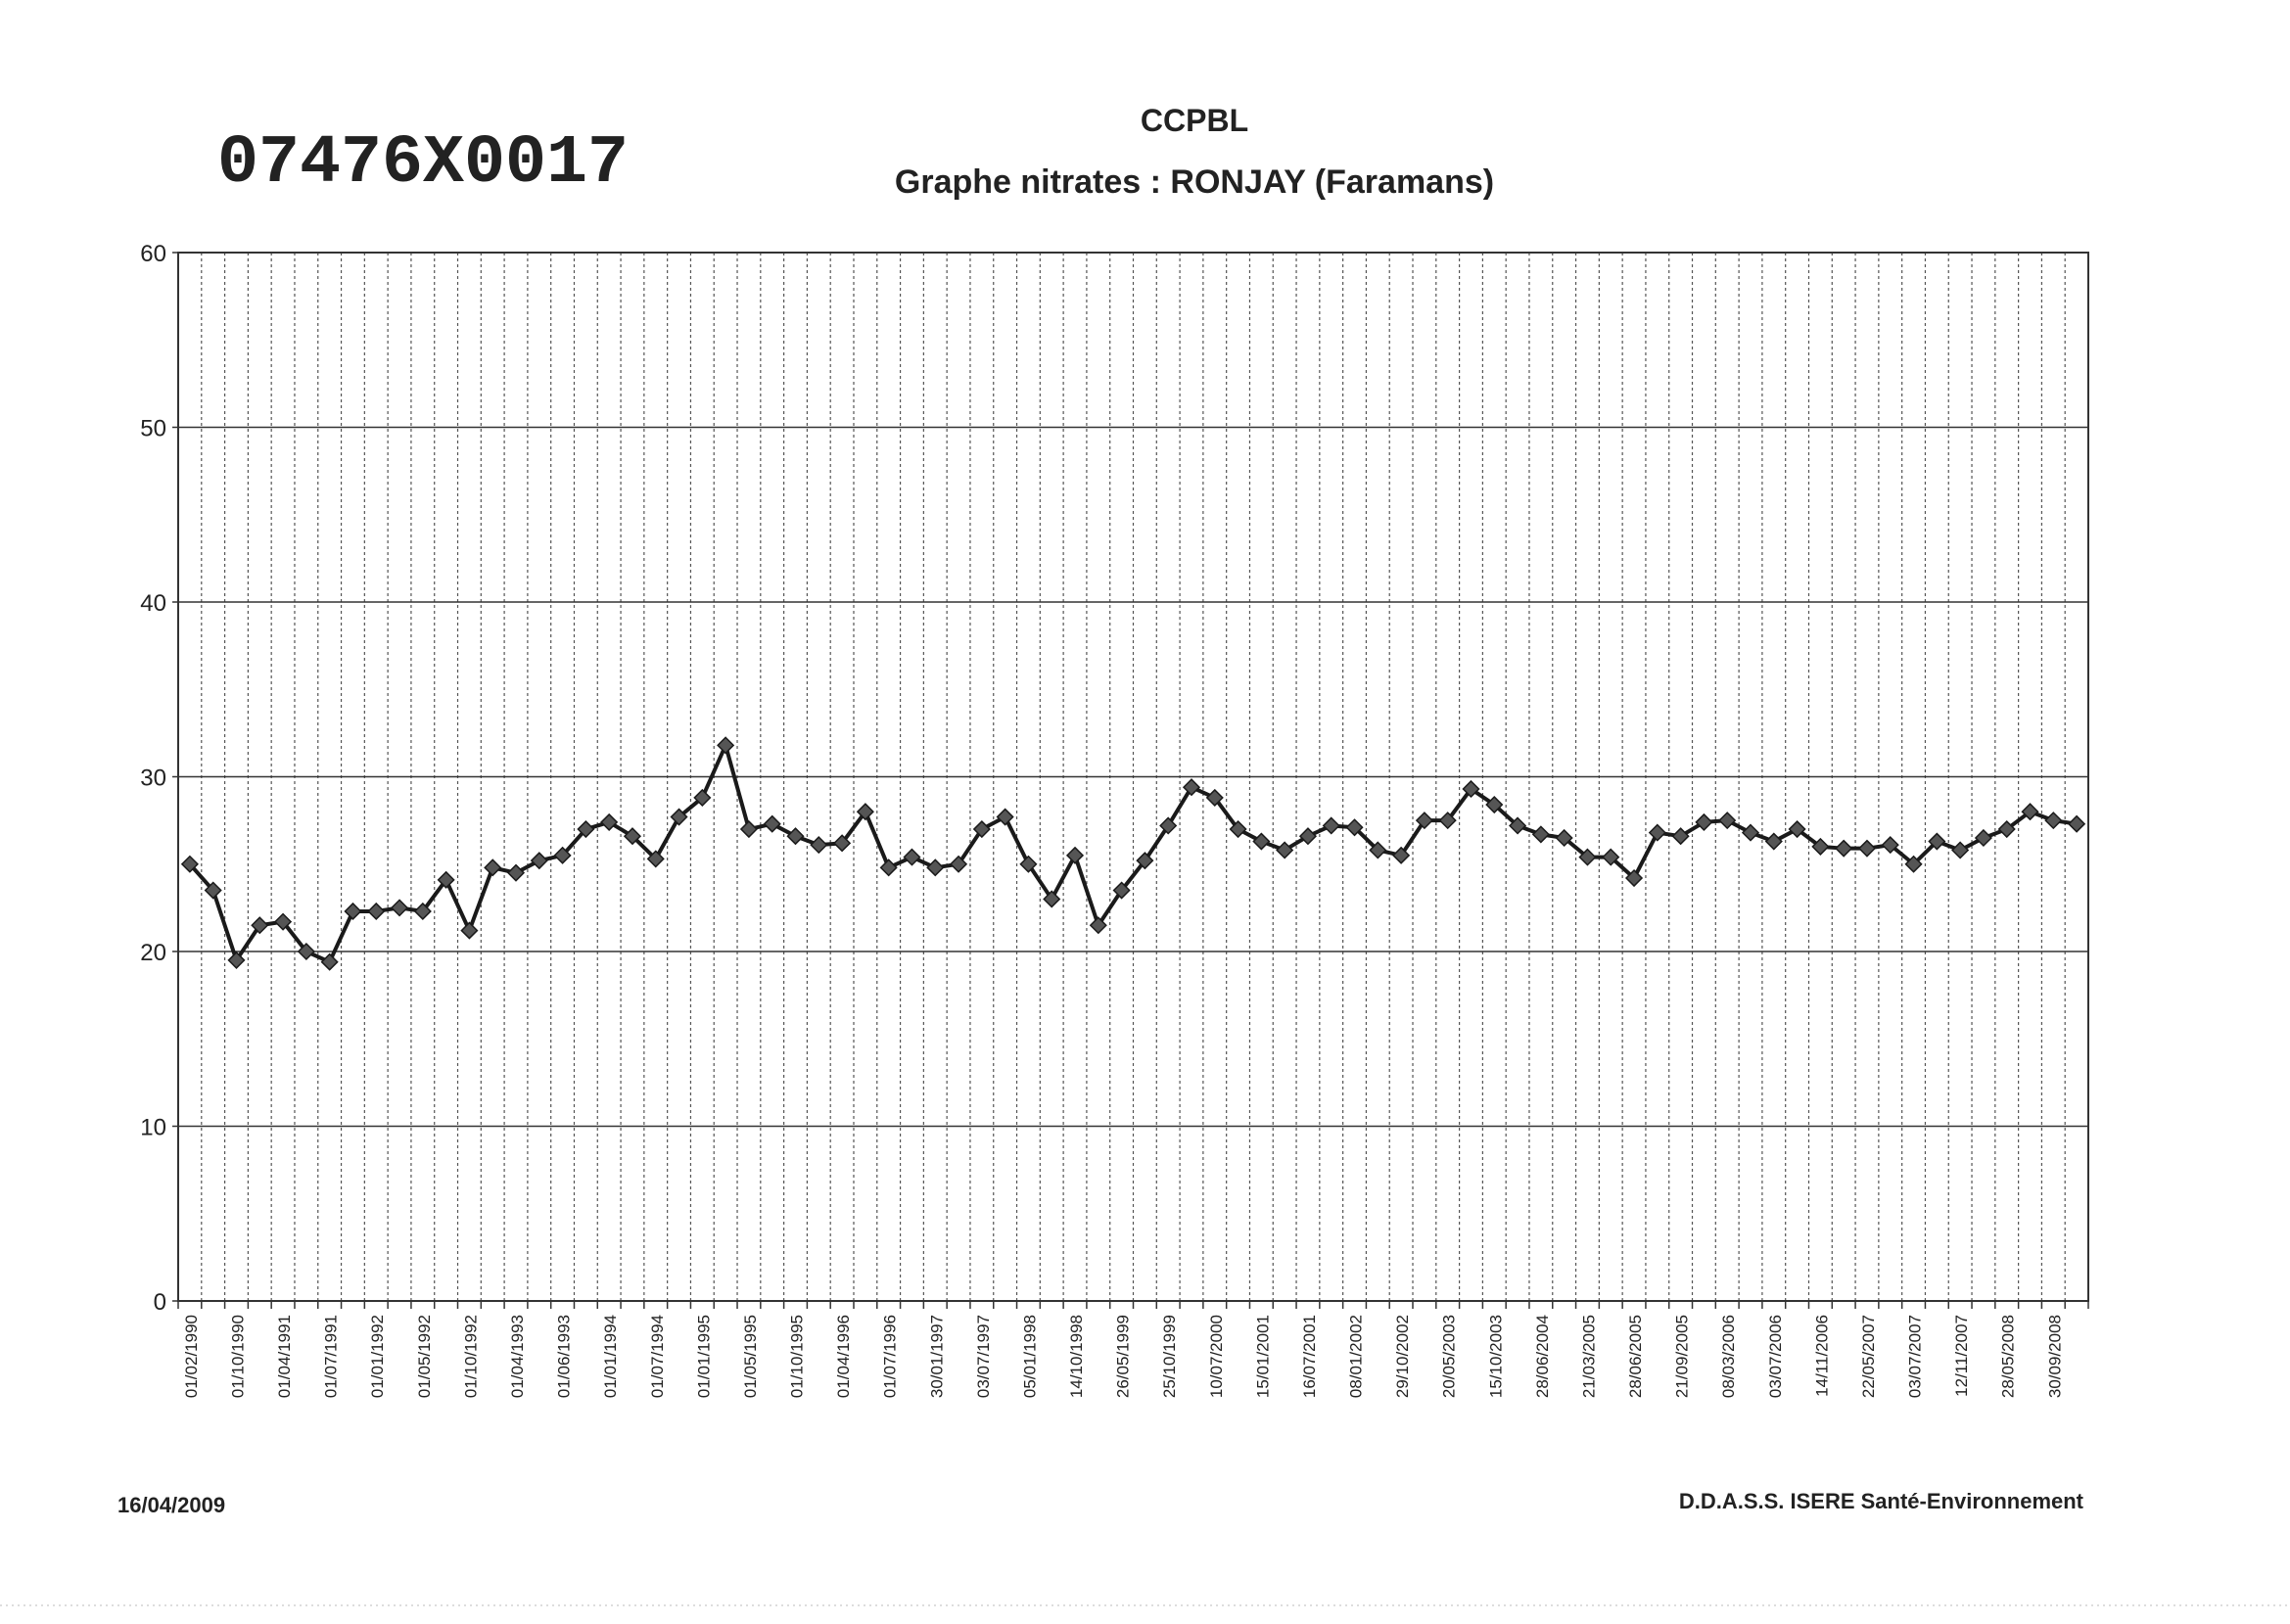 This screenshot has height=1624, width=2290. Describe the element at coordinates (1076, 1356) in the screenshot. I see `x-tick-label: 14/10/1998` at that location.